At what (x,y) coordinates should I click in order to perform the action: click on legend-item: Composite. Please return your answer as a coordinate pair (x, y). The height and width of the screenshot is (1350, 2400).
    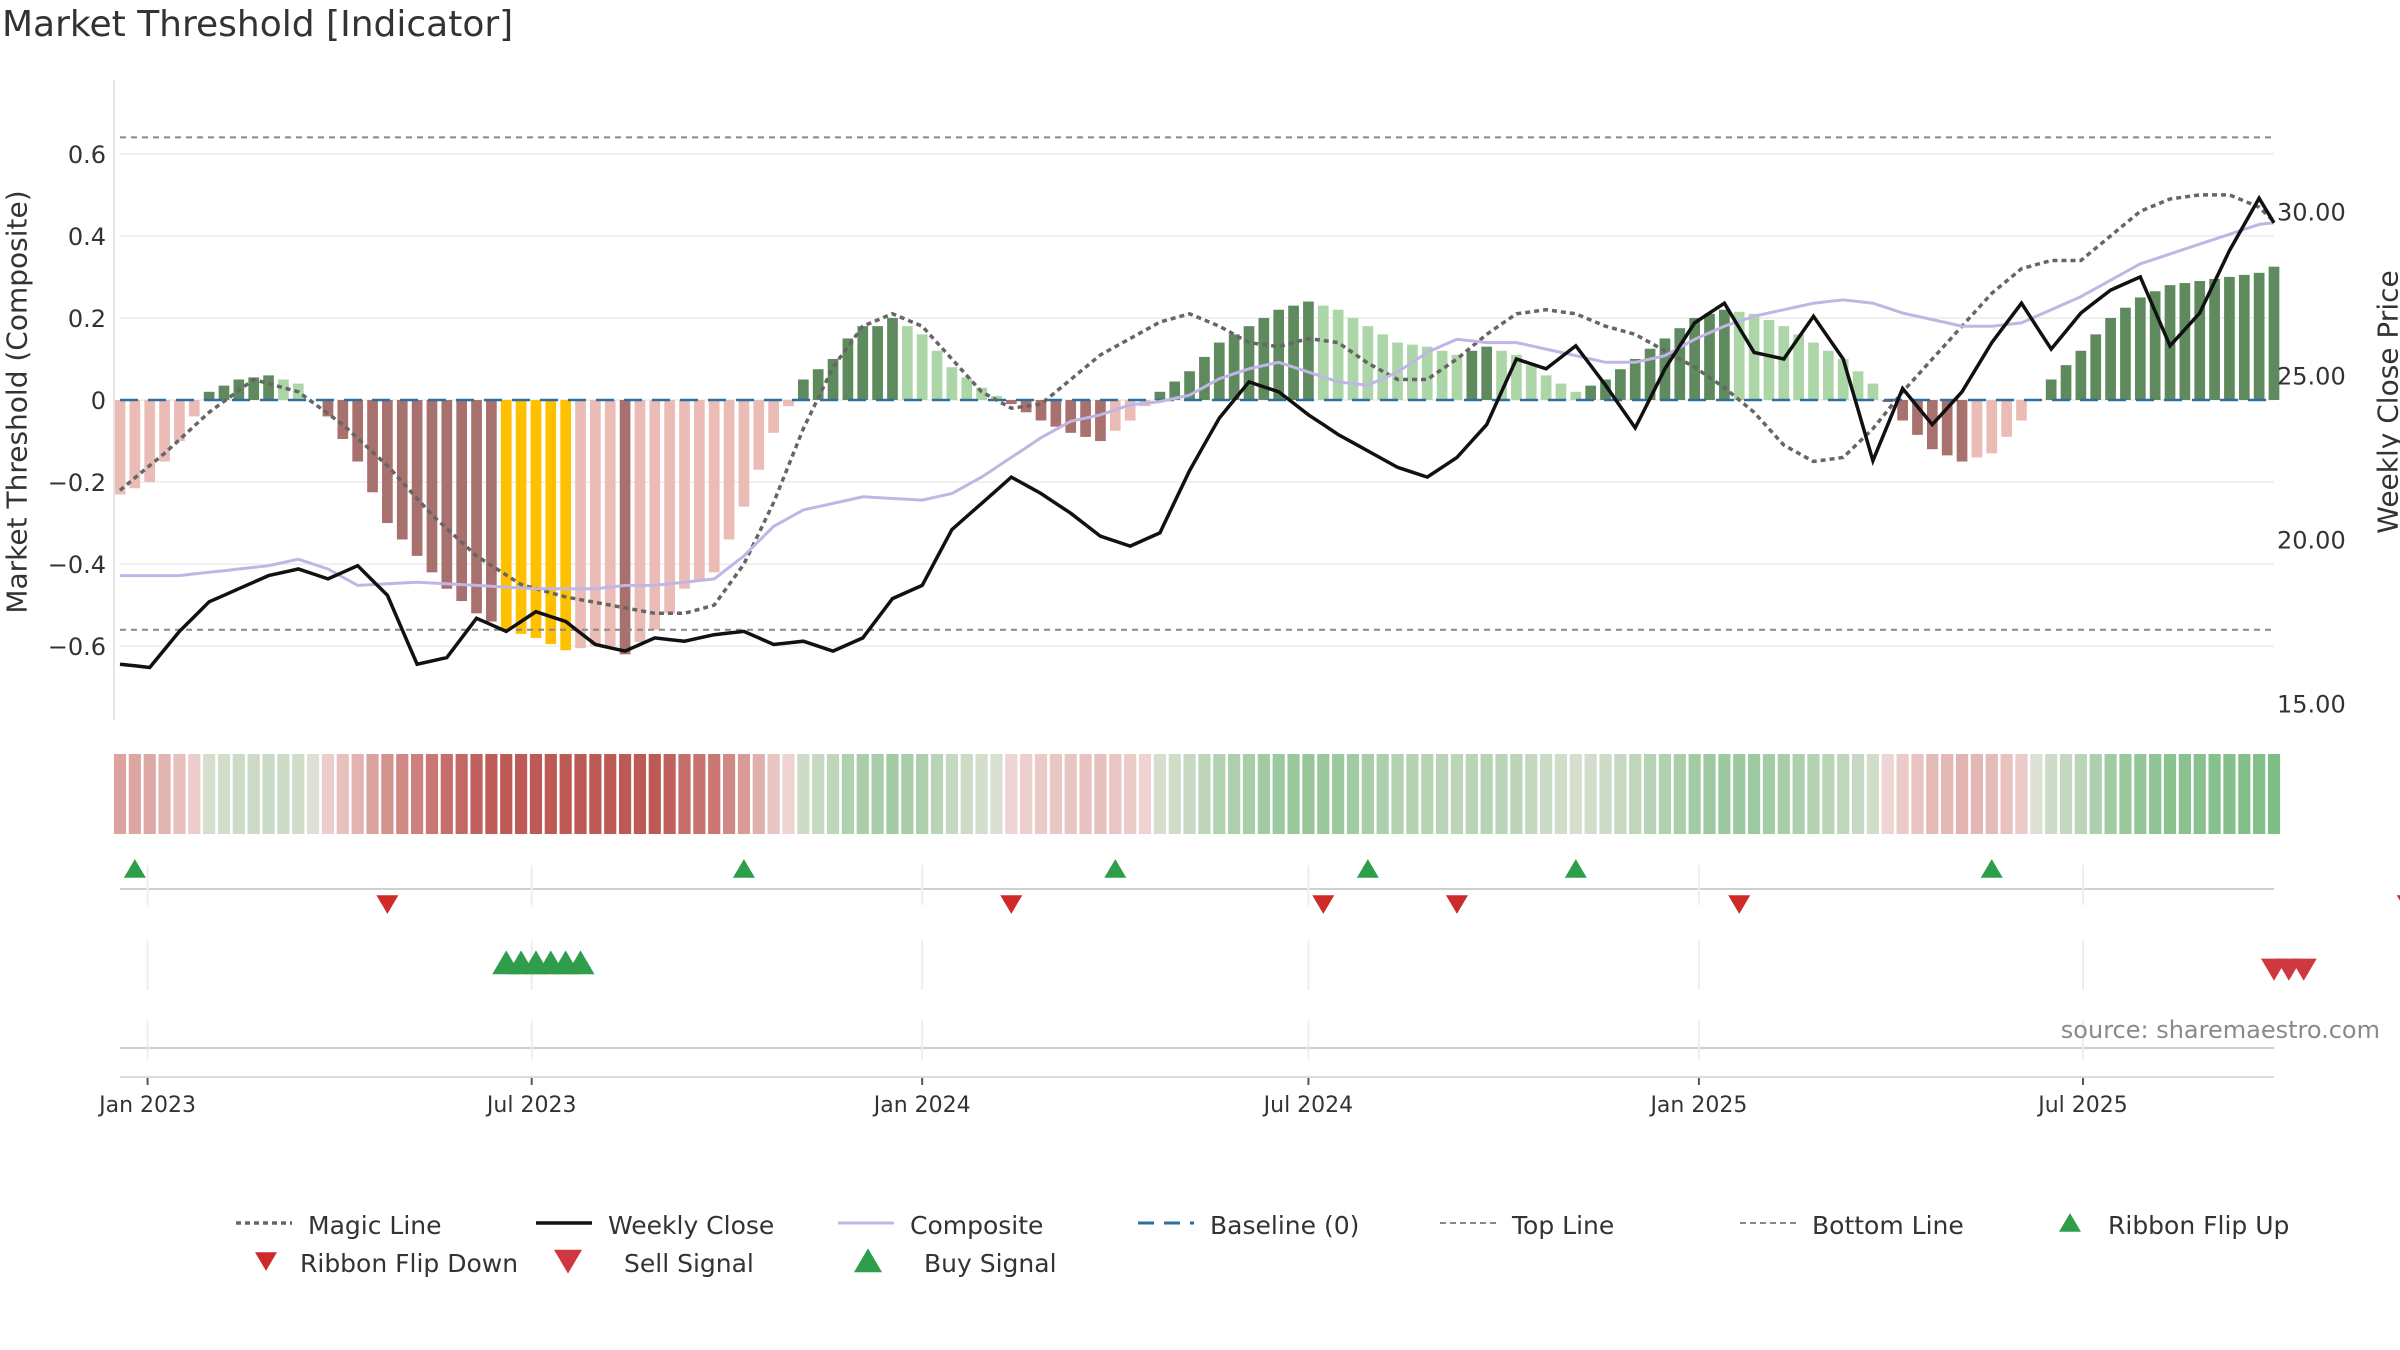
    Looking at the image, I should click on (940, 1225).